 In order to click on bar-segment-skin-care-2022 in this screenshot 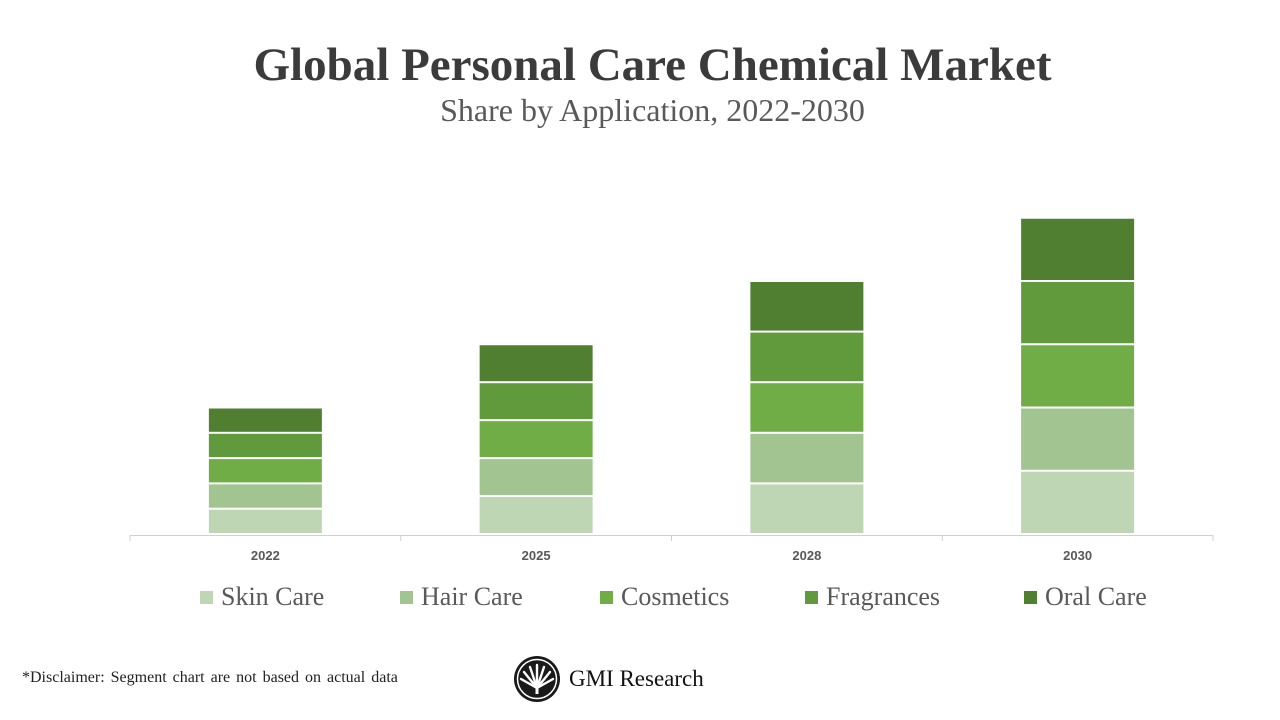, I will do `click(265, 521)`.